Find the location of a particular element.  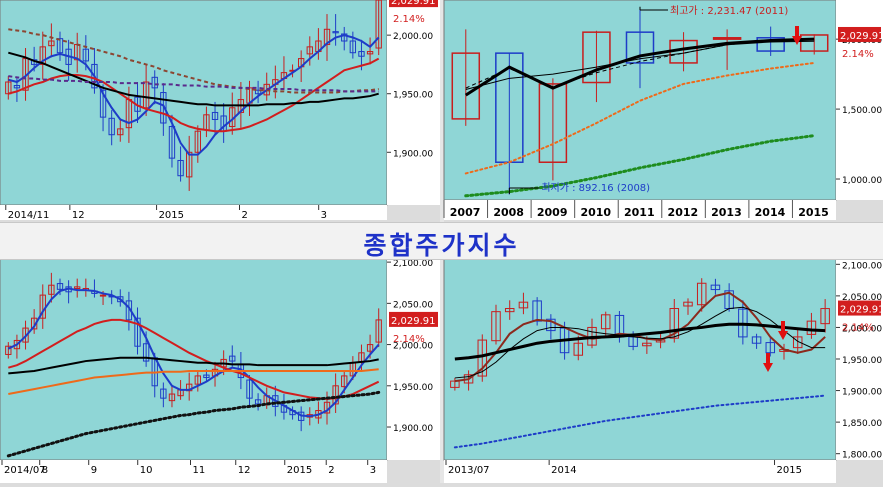

x-axis-area is located at coordinates (193, 471).